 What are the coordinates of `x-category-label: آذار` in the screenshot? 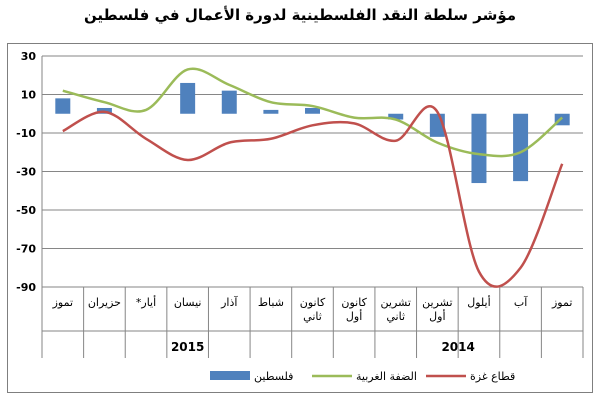 It's located at (229, 302).